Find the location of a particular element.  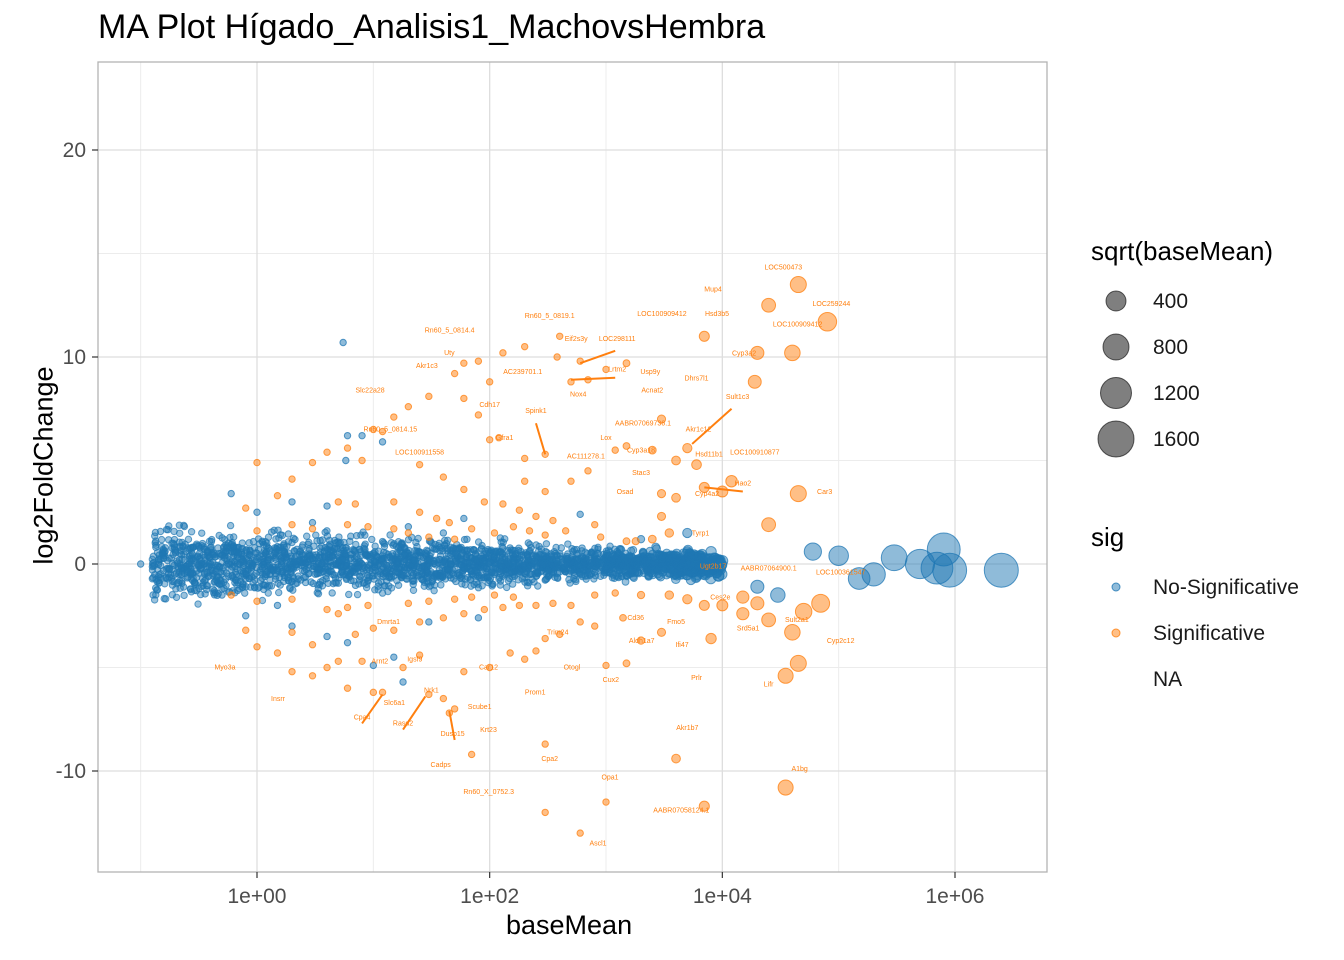

gene-label: AABR07069736.1 is located at coordinates (643, 424).